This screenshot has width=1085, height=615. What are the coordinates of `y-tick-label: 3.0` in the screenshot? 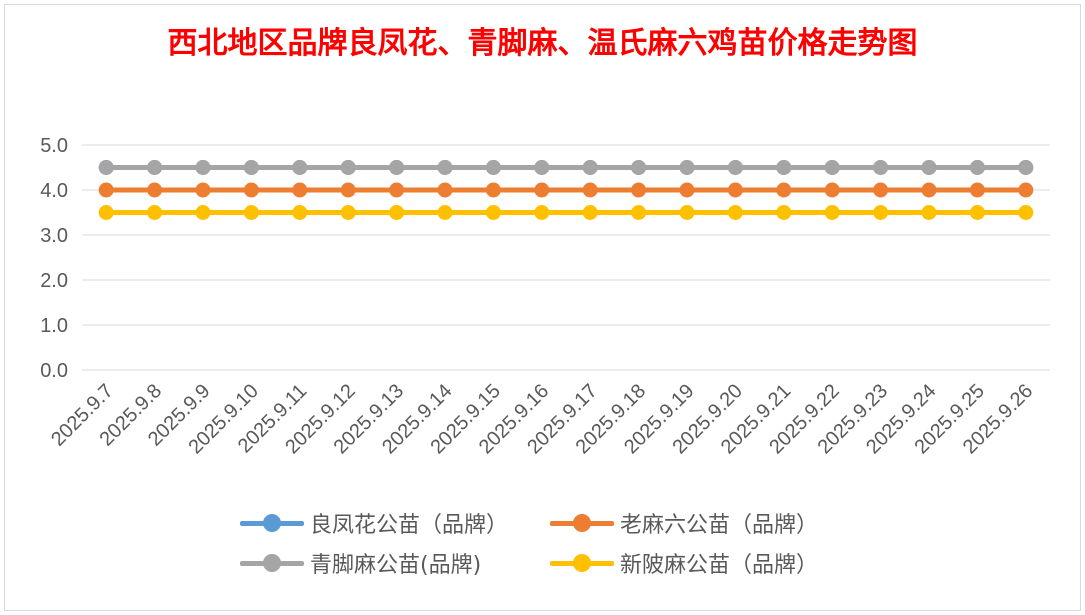 It's located at (54, 236).